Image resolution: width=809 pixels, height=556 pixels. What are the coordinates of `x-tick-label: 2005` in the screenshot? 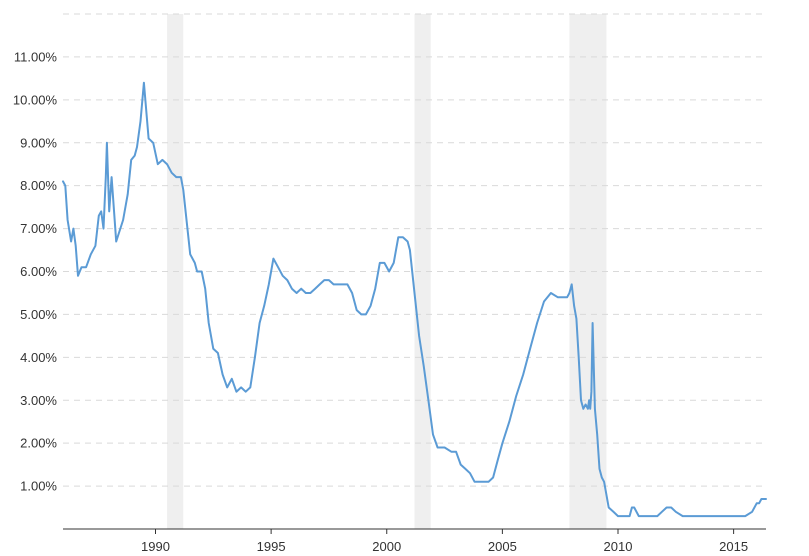 It's located at (502, 546).